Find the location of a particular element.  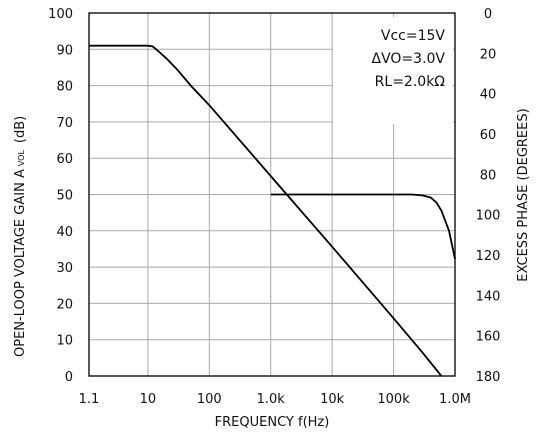

x-axis-ticks: 1.1 10 100 1.0k 10k 100k 1.0M is located at coordinates (275, 399).